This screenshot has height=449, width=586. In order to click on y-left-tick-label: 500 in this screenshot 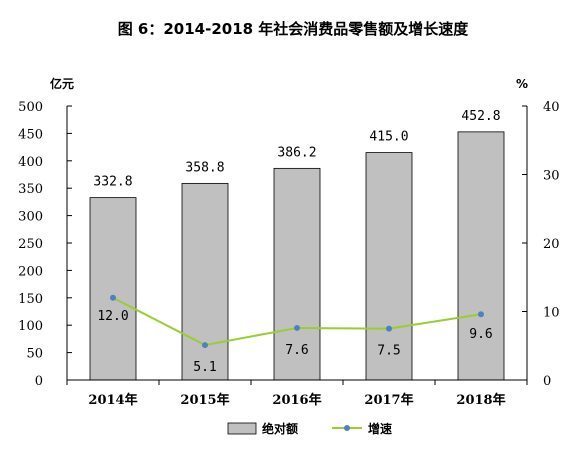, I will do `click(30, 107)`.